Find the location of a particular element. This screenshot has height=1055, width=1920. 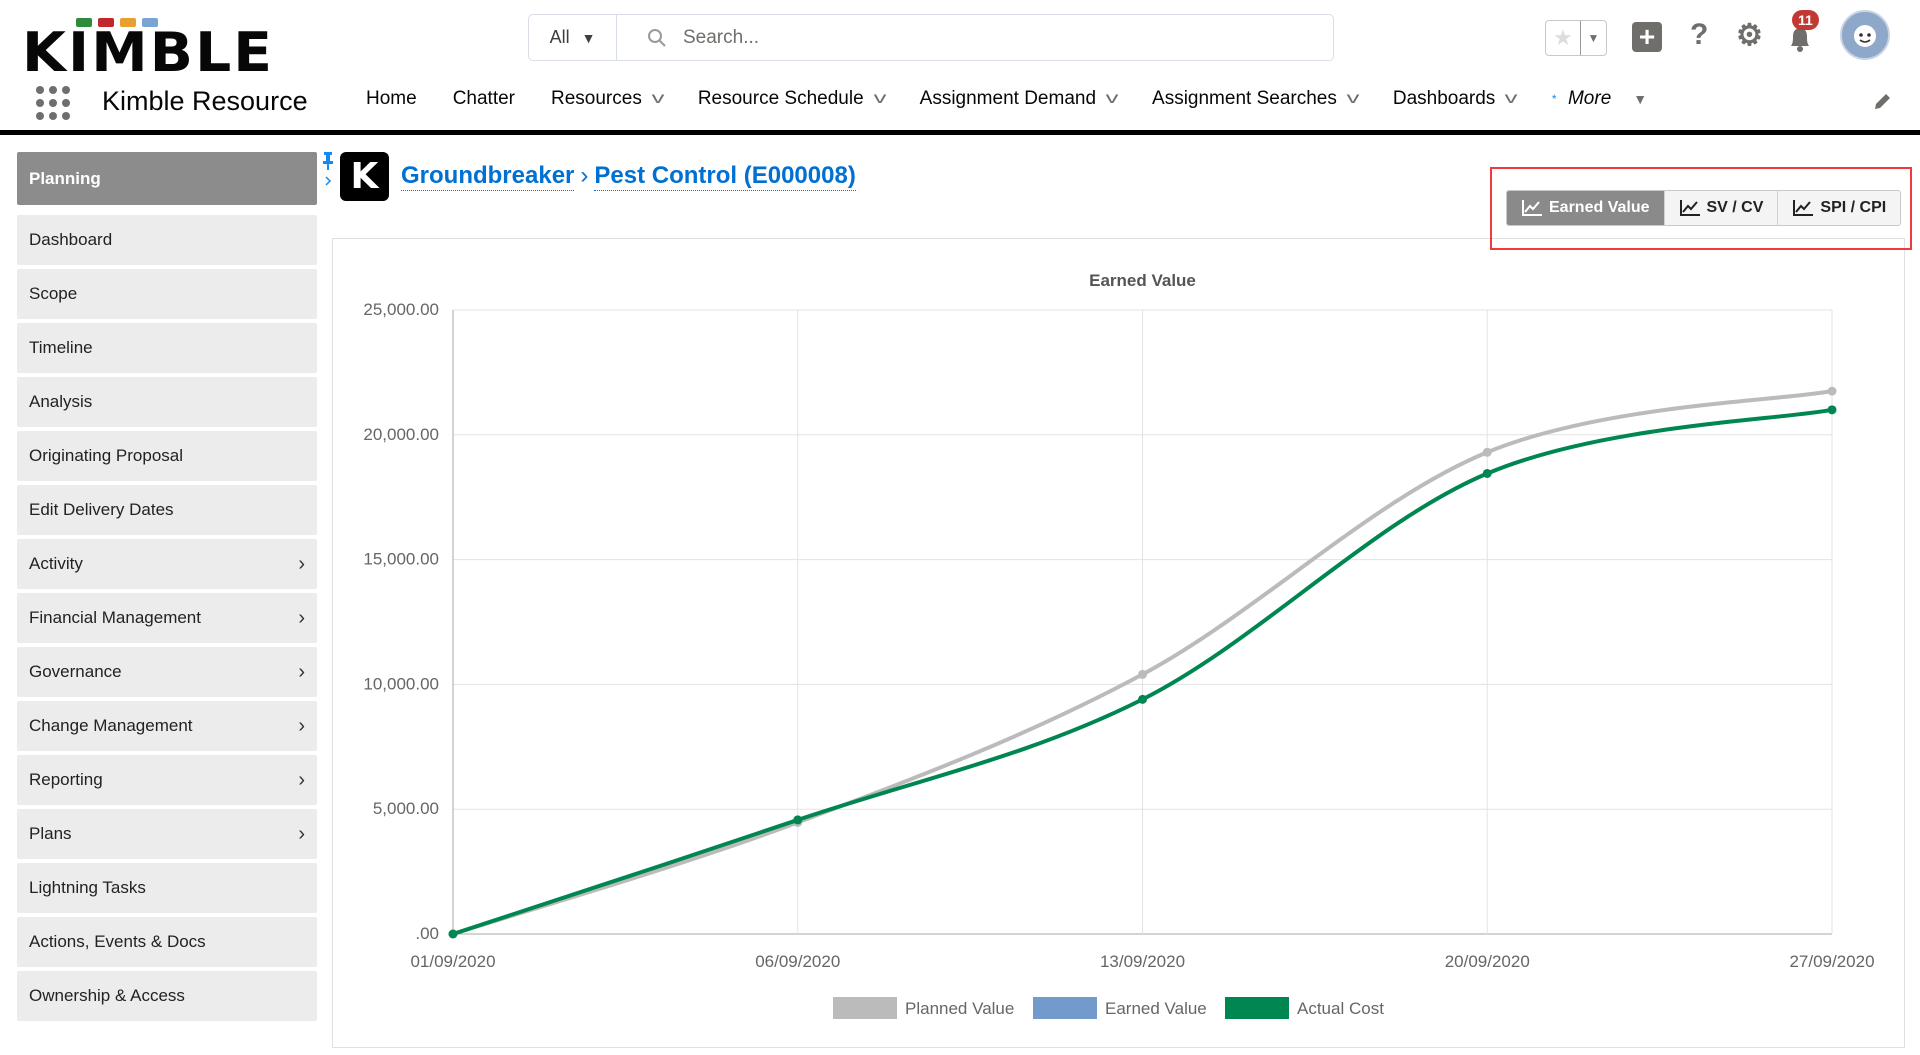

app-name: Kimble Resource is located at coordinates (205, 101).